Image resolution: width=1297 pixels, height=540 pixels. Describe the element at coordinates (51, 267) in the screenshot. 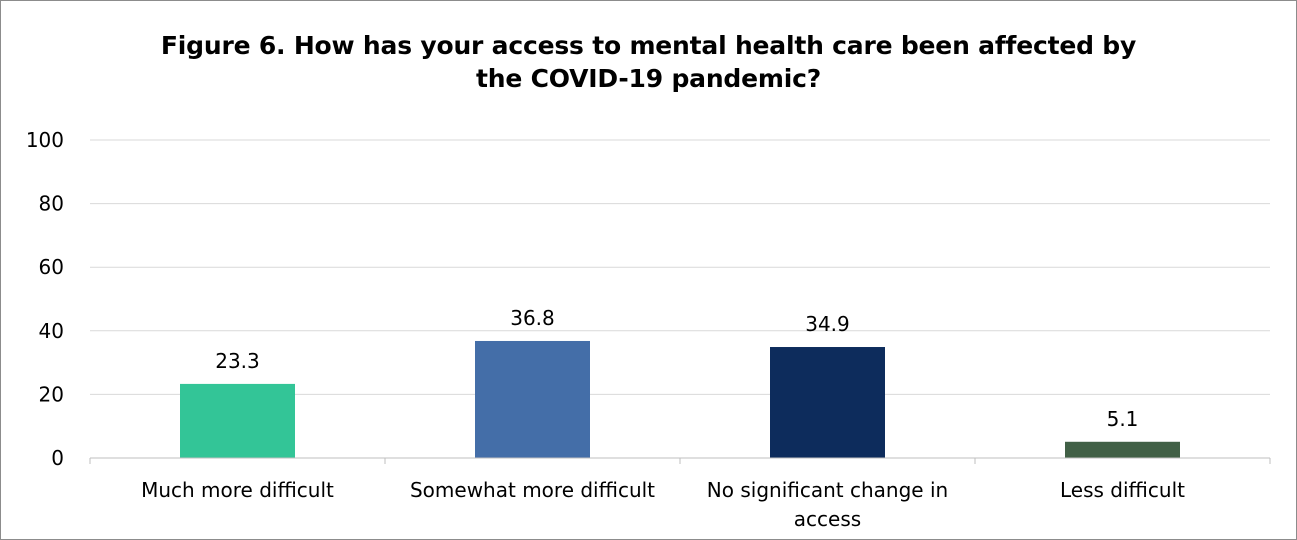

I see `y-tick-label: 60` at that location.